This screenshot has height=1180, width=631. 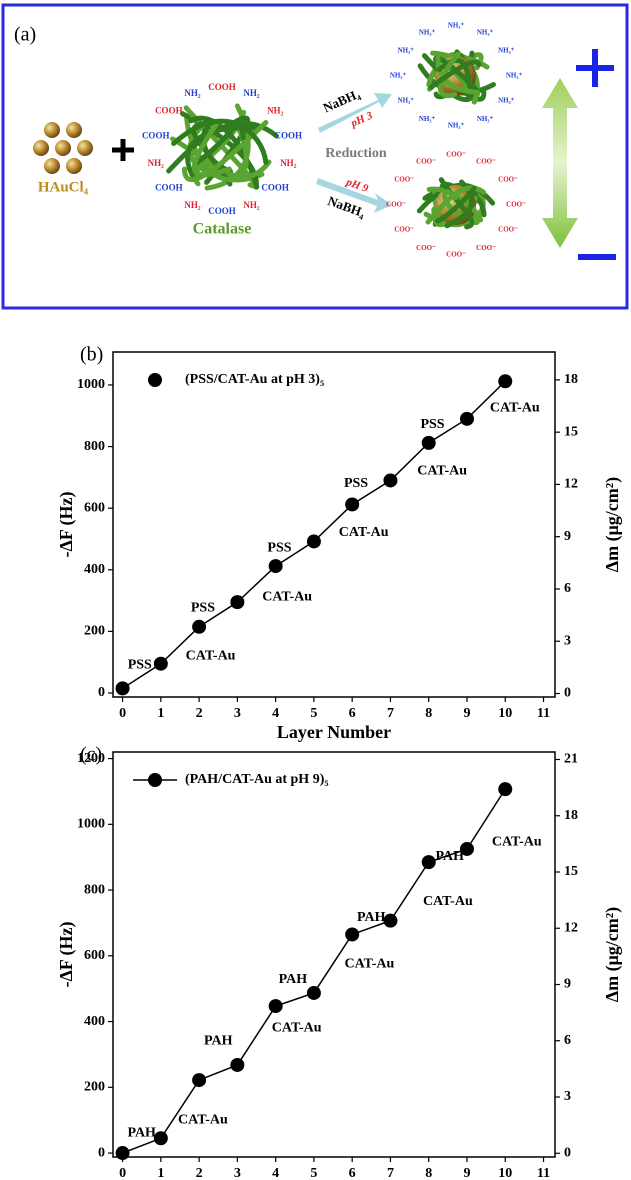 What do you see at coordinates (25, 35) in the screenshot?
I see `panel-label: (a)` at bounding box center [25, 35].